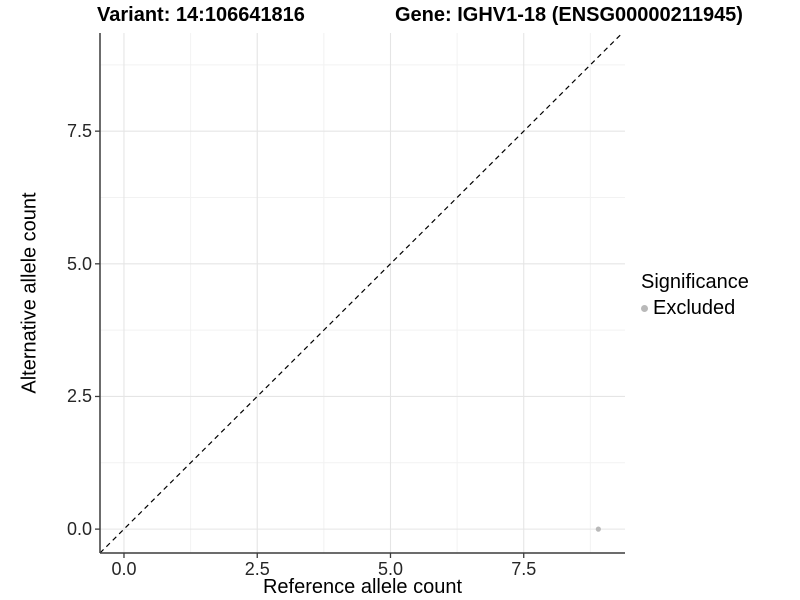 The height and width of the screenshot is (600, 800). Describe the element at coordinates (695, 295) in the screenshot. I see `legend: Significance Excluded` at that location.